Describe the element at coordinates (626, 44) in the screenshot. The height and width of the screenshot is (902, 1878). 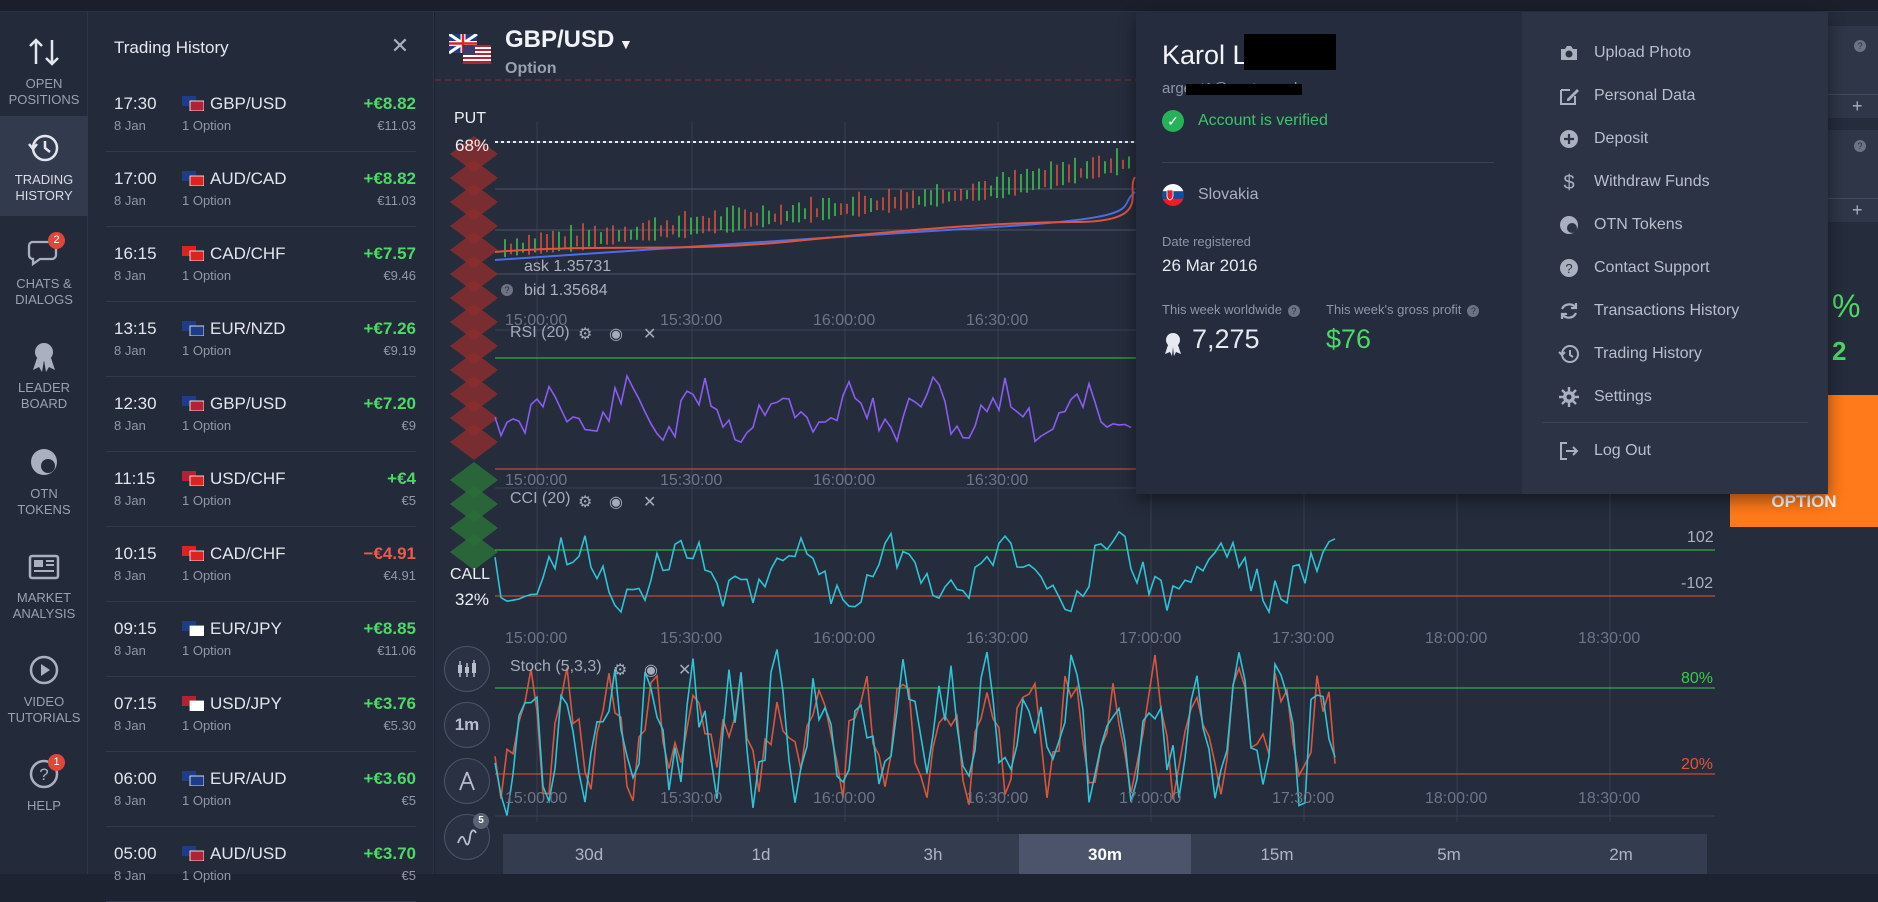
I see `chevron-down-icon: ▼` at that location.